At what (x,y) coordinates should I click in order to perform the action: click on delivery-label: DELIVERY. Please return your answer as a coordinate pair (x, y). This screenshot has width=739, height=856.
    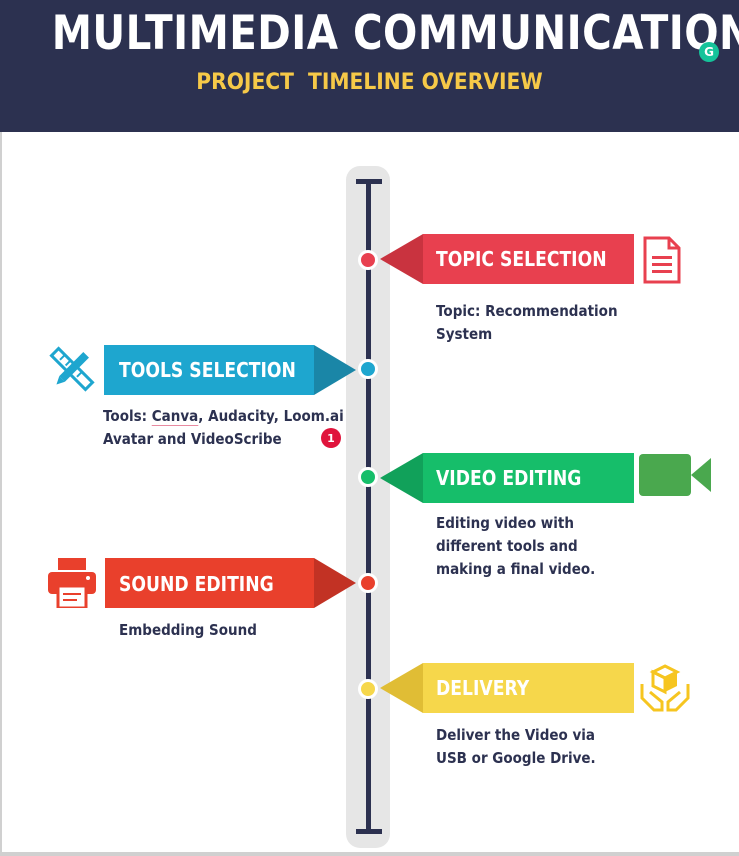
    Looking at the image, I should click on (483, 688).